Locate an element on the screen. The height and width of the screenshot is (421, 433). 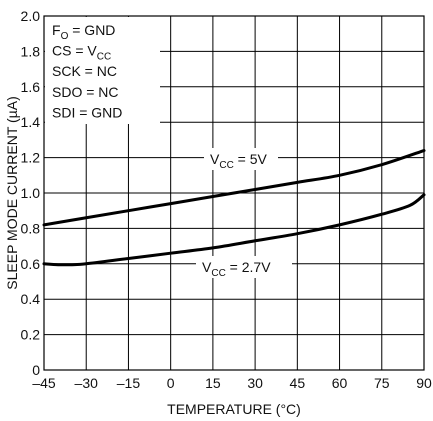
y-tick-label-2: 0.4 is located at coordinates (31, 299).